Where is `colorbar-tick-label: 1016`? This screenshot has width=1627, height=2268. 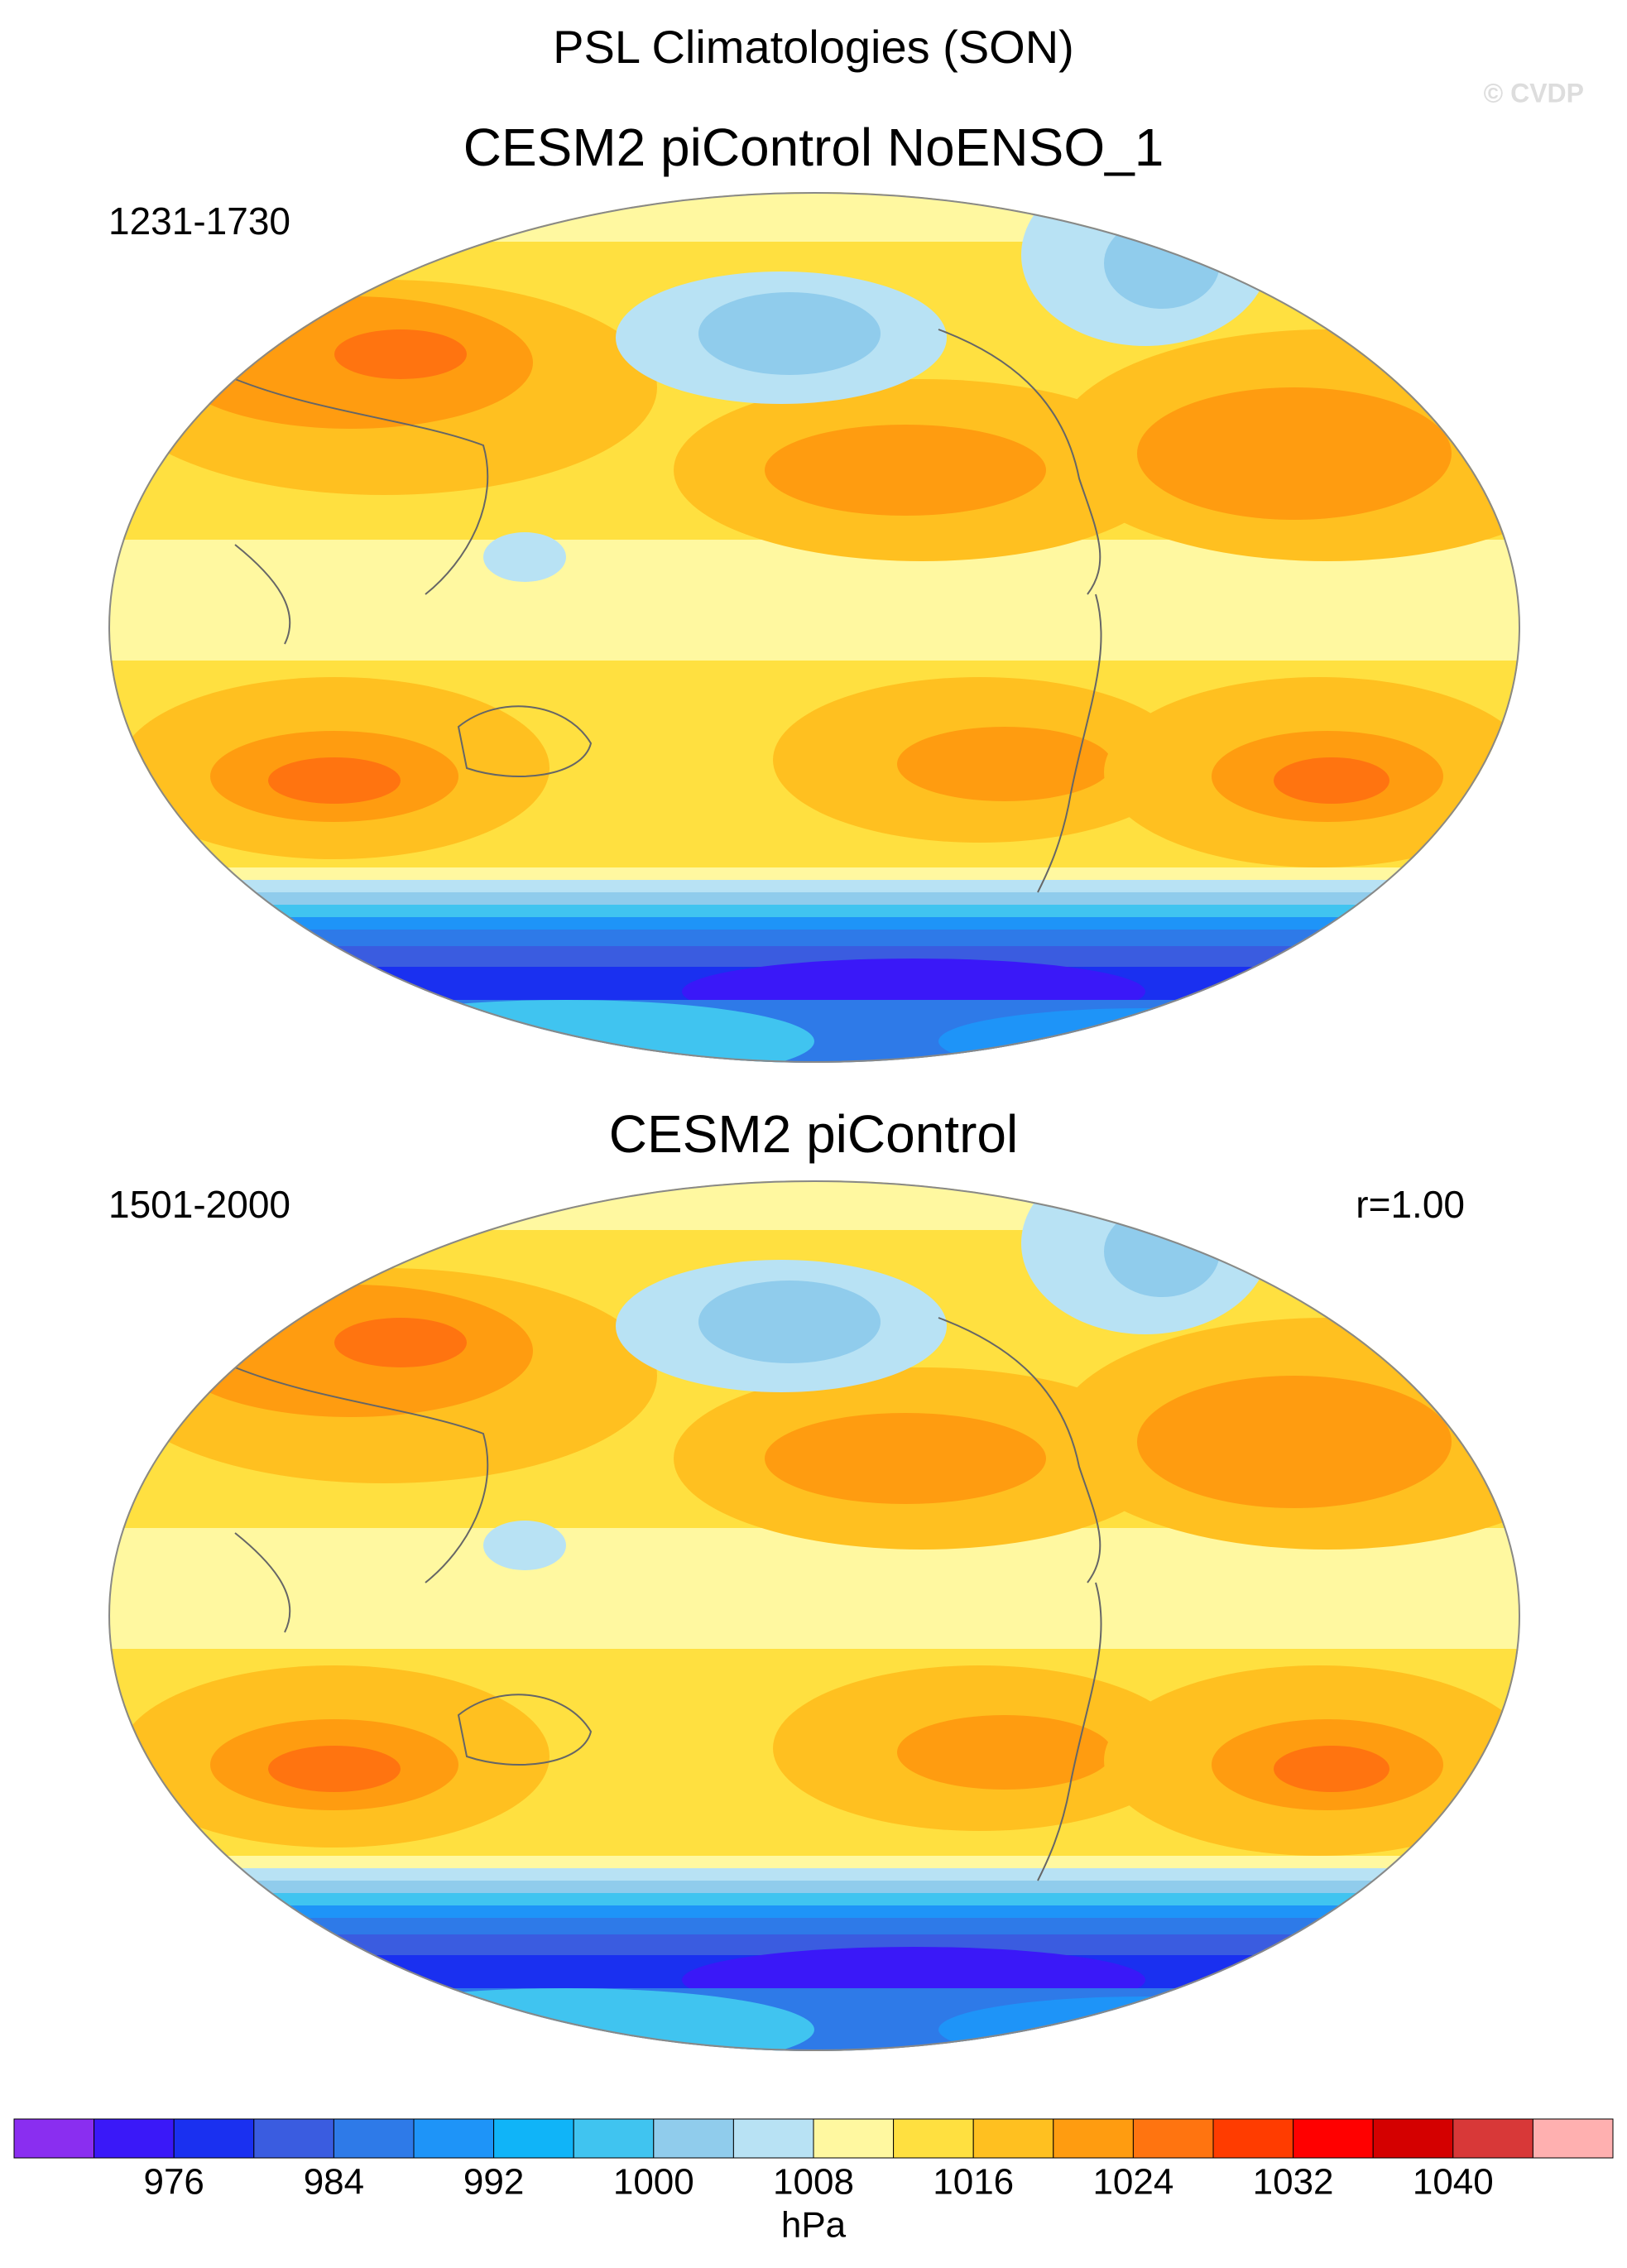
colorbar-tick-label: 1016 is located at coordinates (973, 2182).